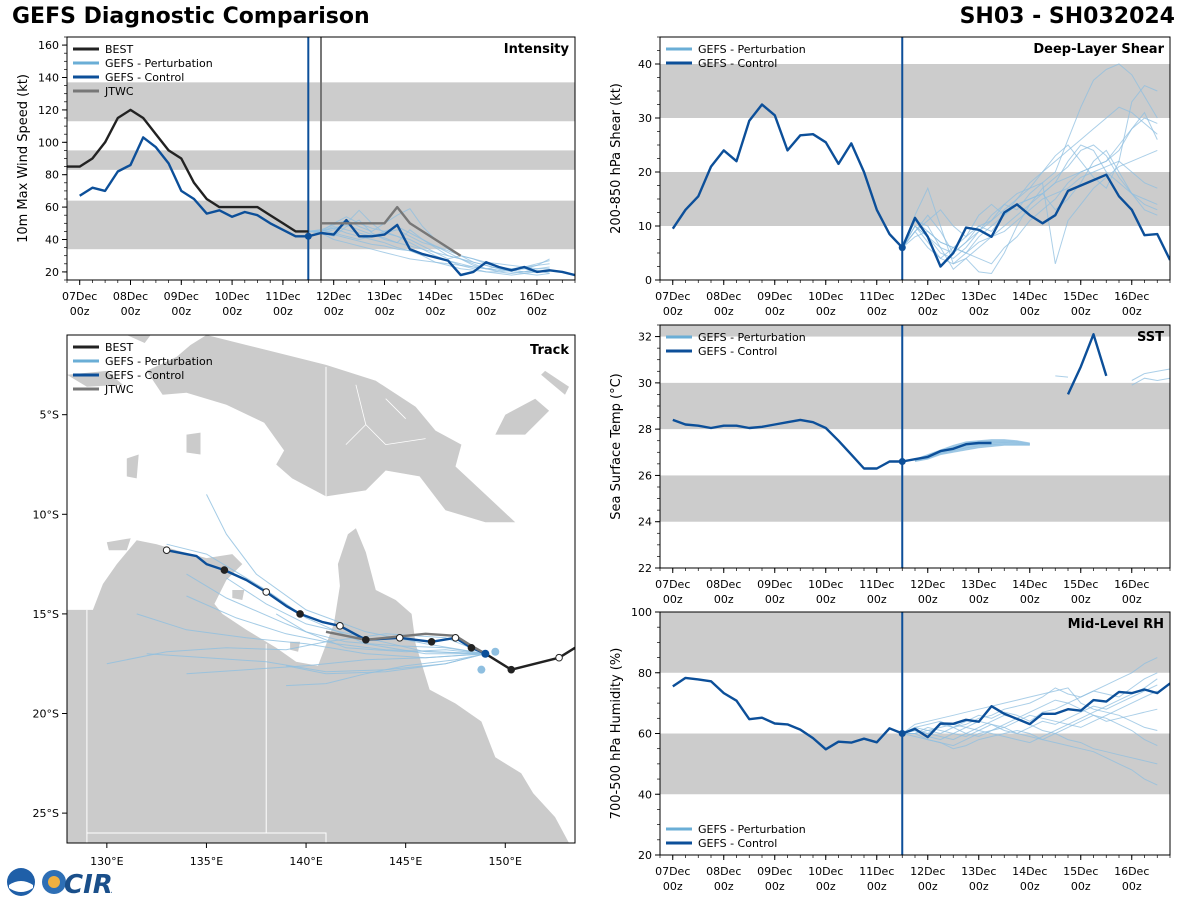  I want to click on province-line, so click(390, 415).